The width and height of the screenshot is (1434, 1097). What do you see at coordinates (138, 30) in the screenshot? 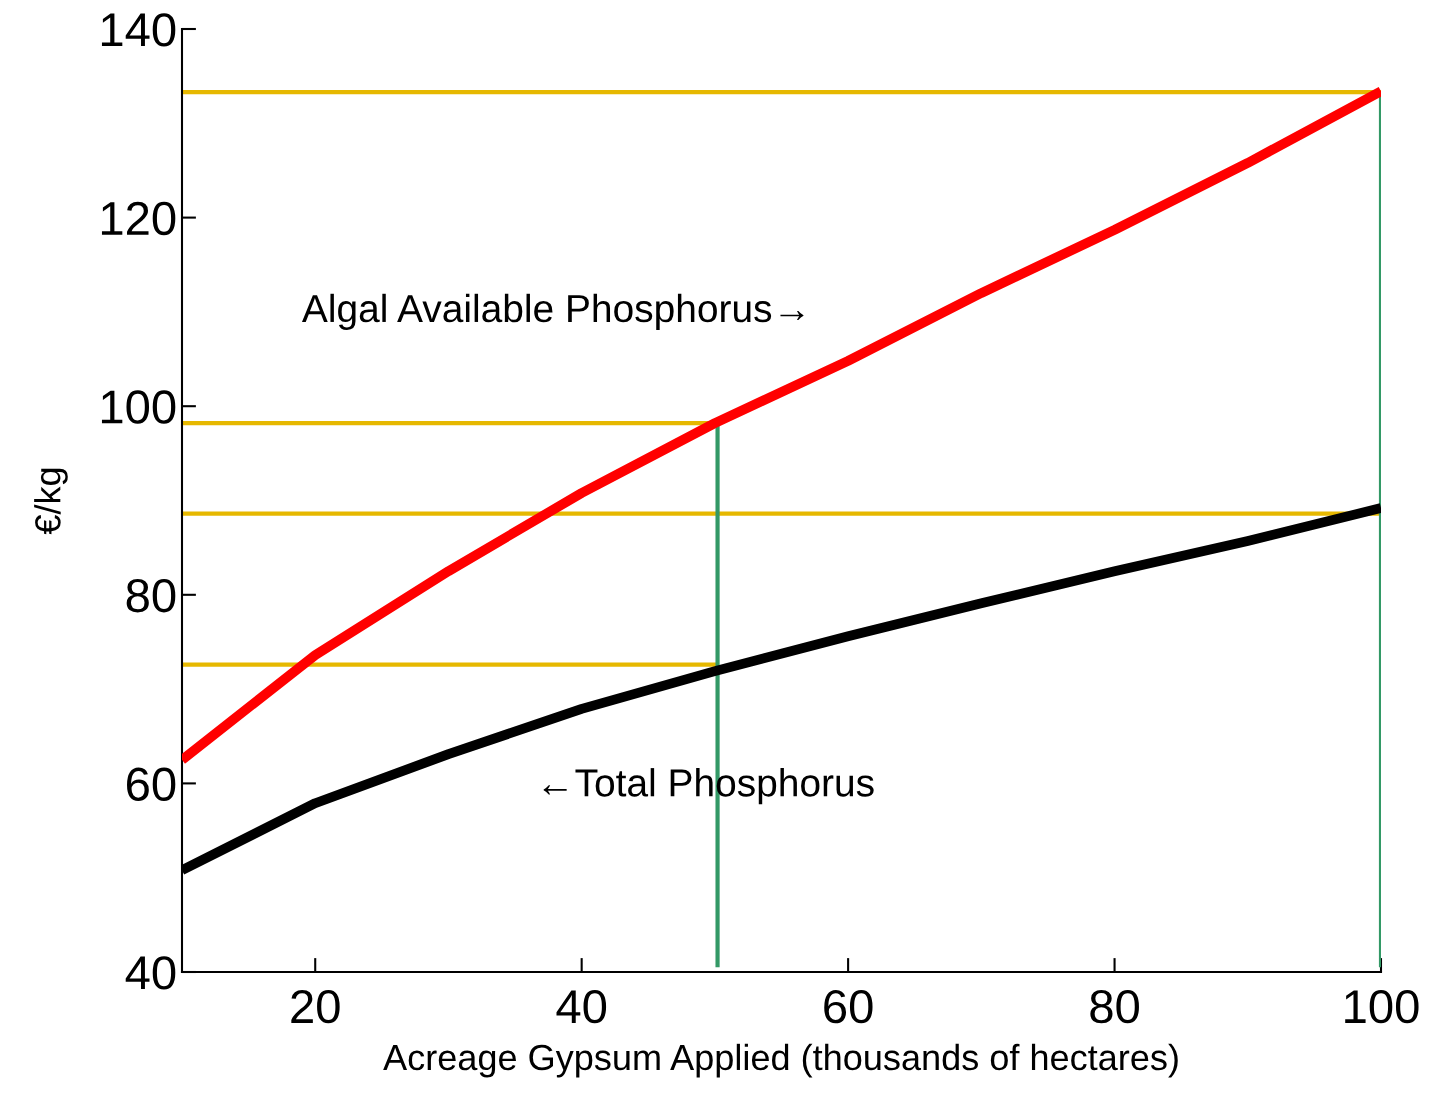
I see `y-tick-label: 140` at bounding box center [138, 30].